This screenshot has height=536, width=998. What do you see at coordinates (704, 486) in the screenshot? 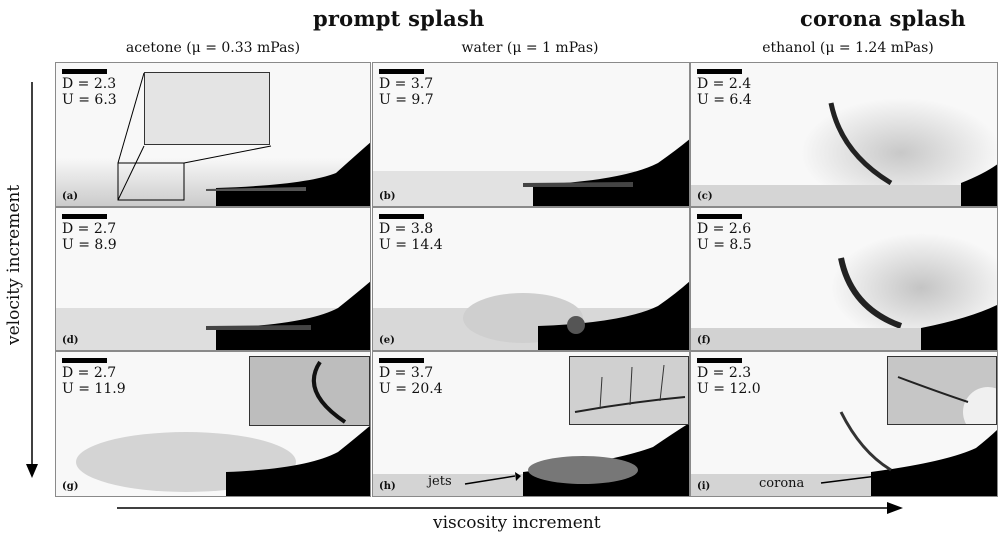
I see `panel-label: (i)` at bounding box center [704, 486].